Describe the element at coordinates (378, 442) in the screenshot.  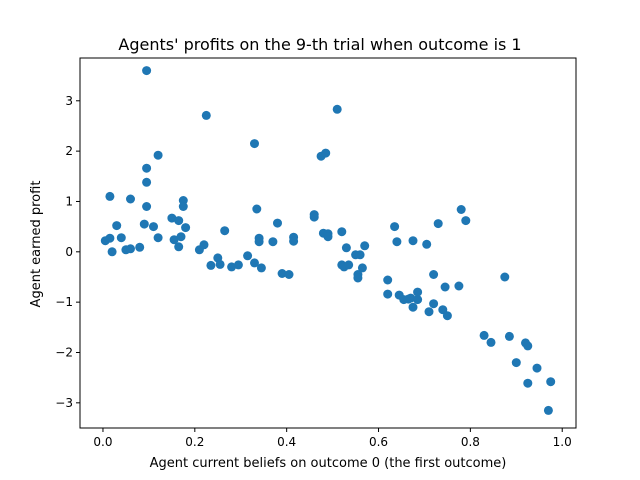
I see `x-tick-label: 0.6` at that location.